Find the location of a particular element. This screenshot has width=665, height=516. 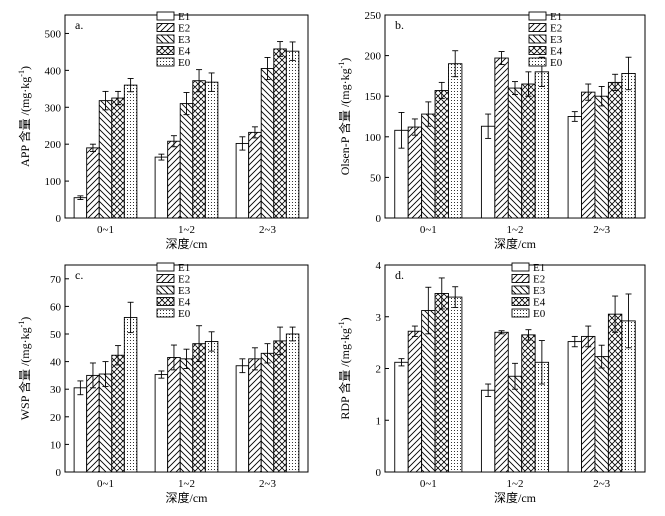

x-axis-title: 深度/cm is located at coordinates (187, 497).